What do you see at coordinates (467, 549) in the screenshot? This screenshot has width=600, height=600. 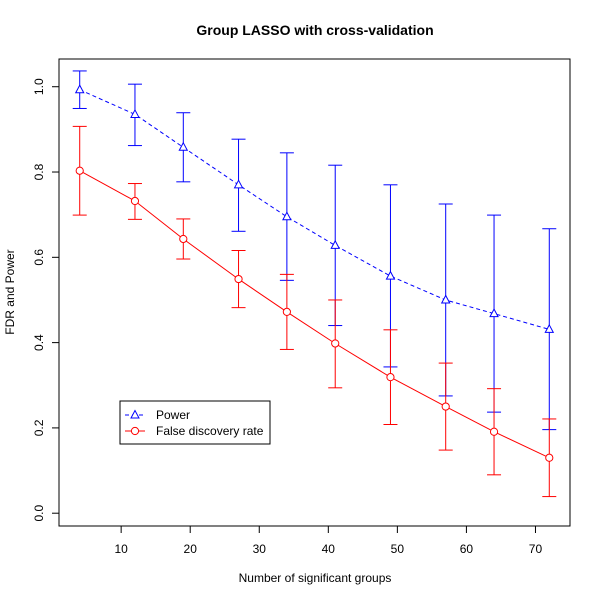 I see `x-tick-label: 60` at bounding box center [467, 549].